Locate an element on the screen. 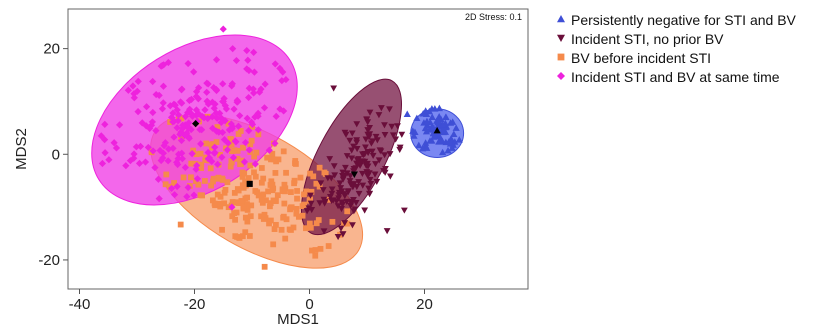 This screenshot has width=819, height=331. legend-marker-bv-before-incident-sti is located at coordinates (561, 57).